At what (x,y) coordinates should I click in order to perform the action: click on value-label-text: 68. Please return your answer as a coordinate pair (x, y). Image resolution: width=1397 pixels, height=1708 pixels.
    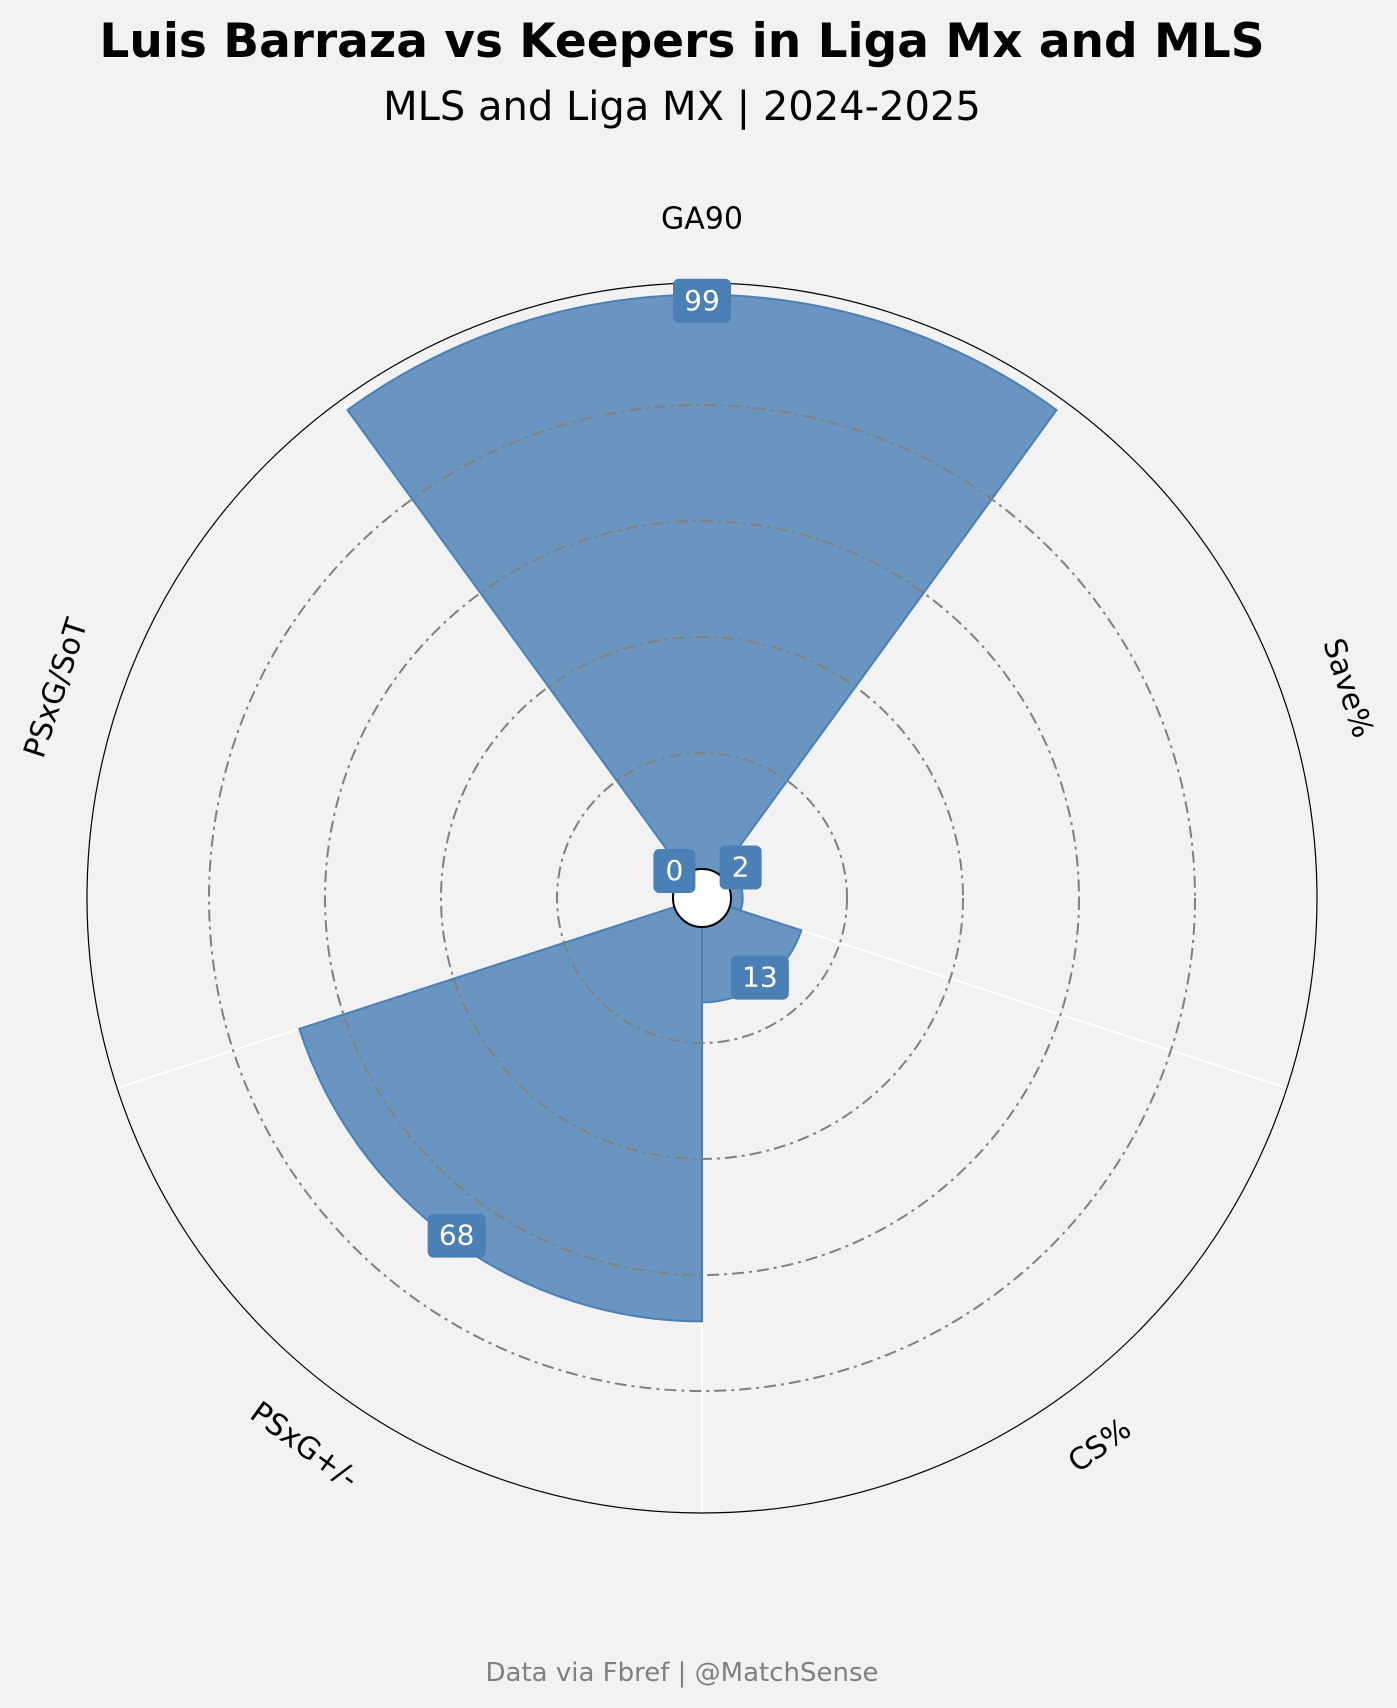
    Looking at the image, I should click on (457, 1235).